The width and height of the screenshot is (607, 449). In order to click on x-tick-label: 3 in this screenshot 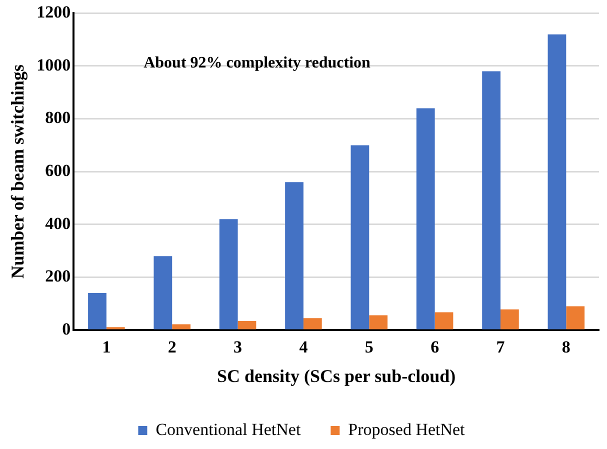, I will do `click(238, 347)`.